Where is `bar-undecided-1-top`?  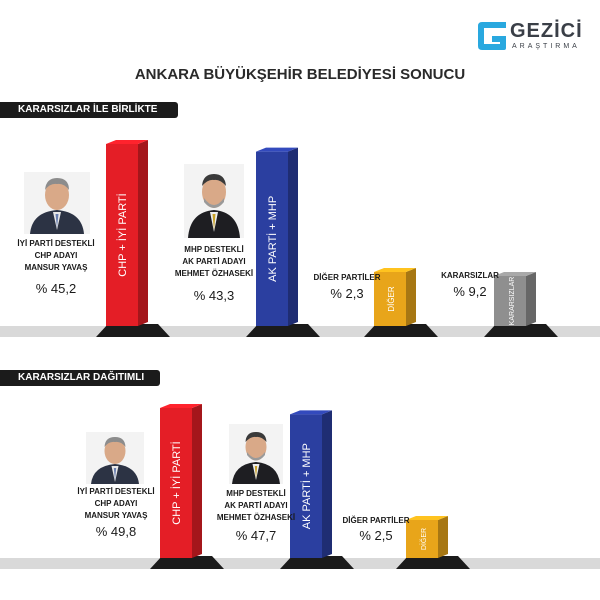
bar-undecided-1-top is located at coordinates (515, 274).